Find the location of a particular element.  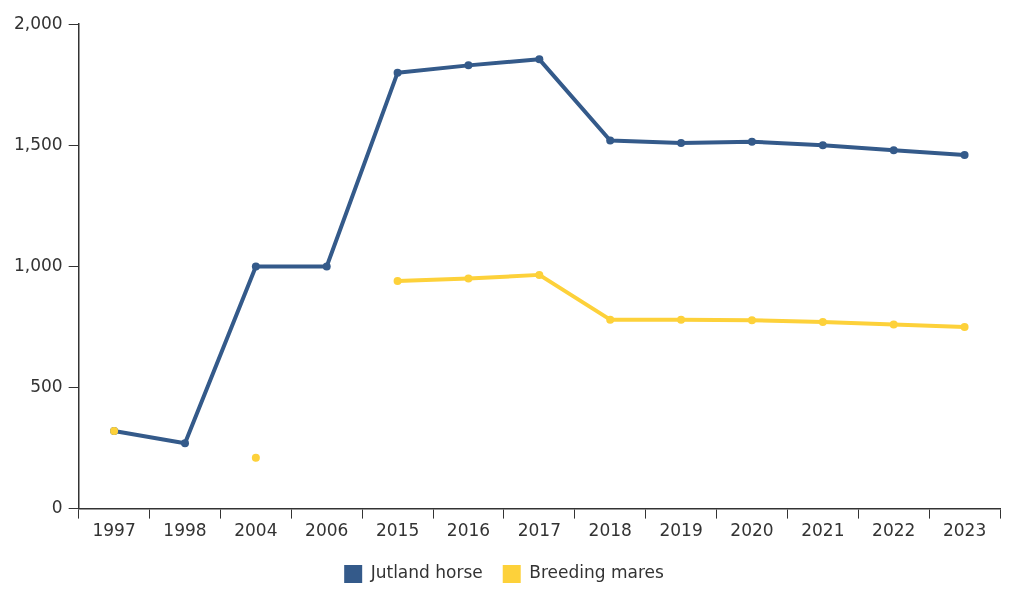

y-tick-label: 2,000 is located at coordinates (38, 22).